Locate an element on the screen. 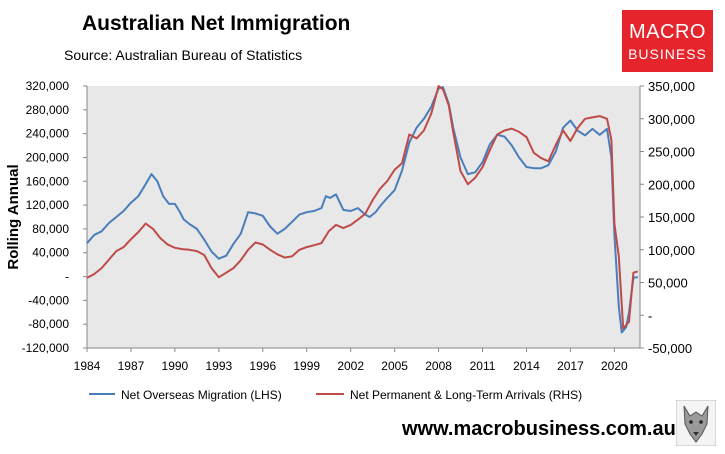  y-right-tick-label: 350,000 is located at coordinates (671, 86).